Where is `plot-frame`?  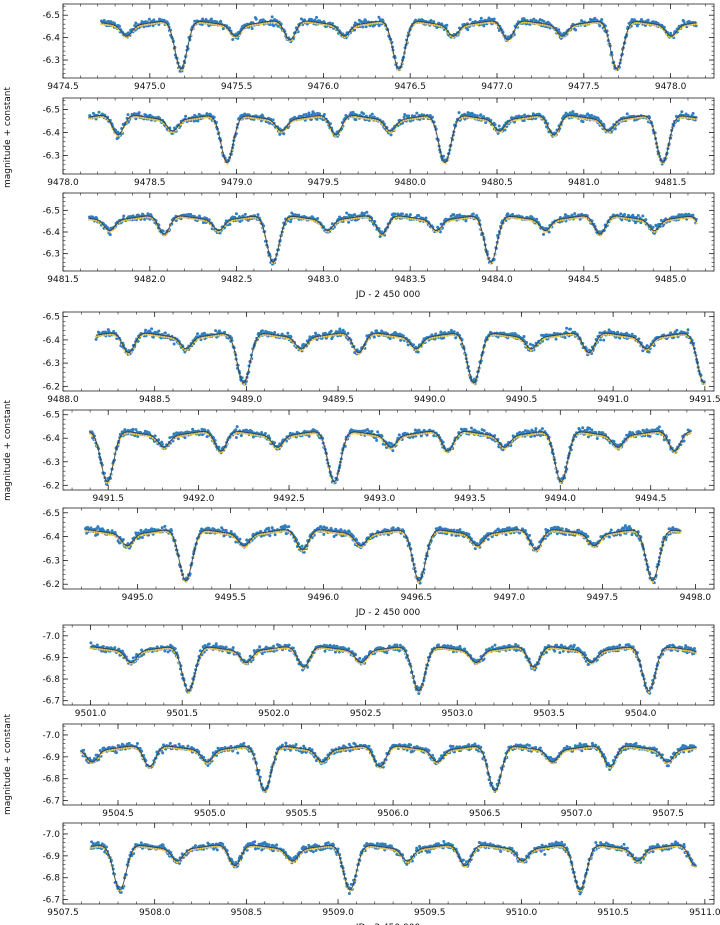 plot-frame is located at coordinates (388, 136).